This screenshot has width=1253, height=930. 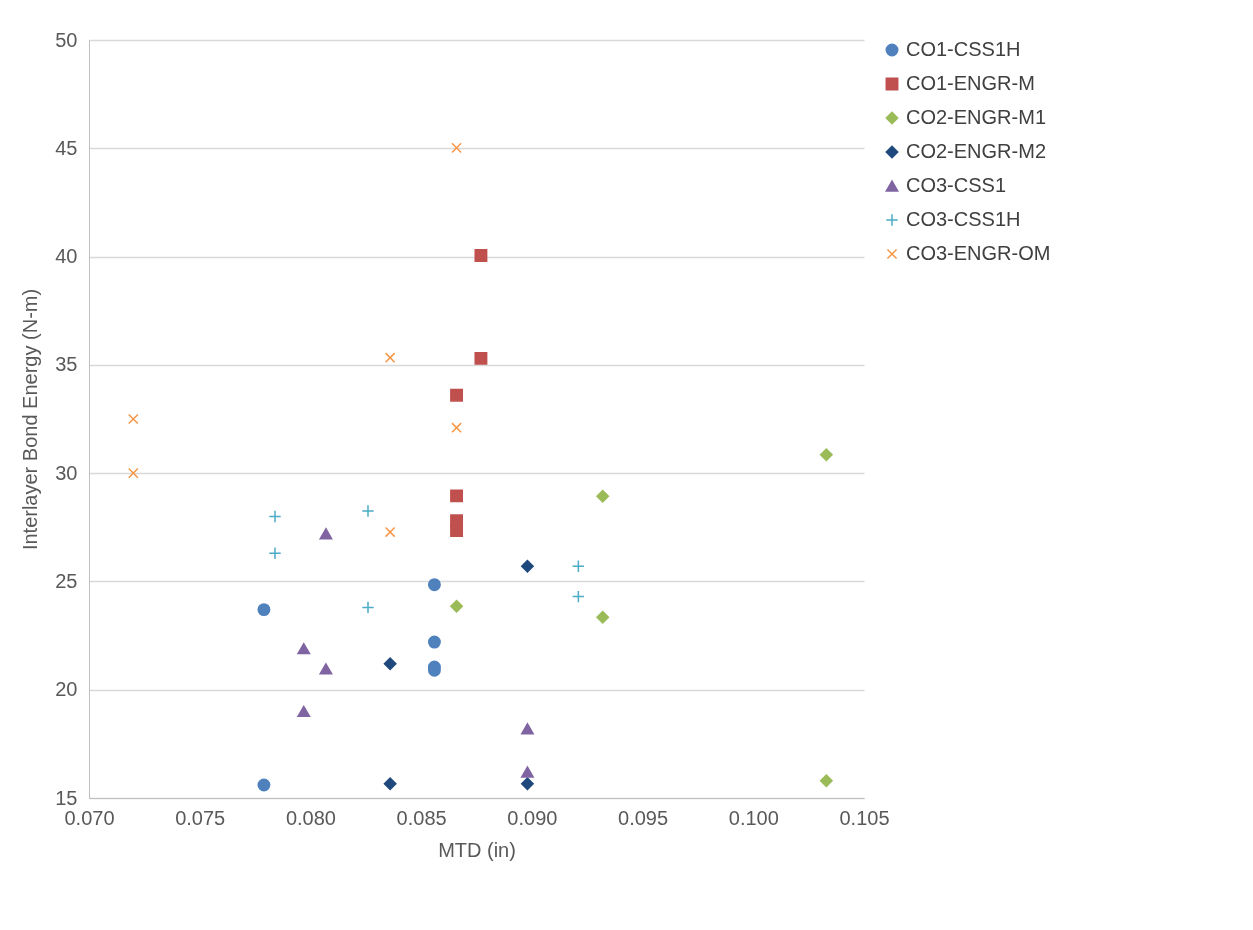 I want to click on y-tick-label: 25, so click(x=66, y=580).